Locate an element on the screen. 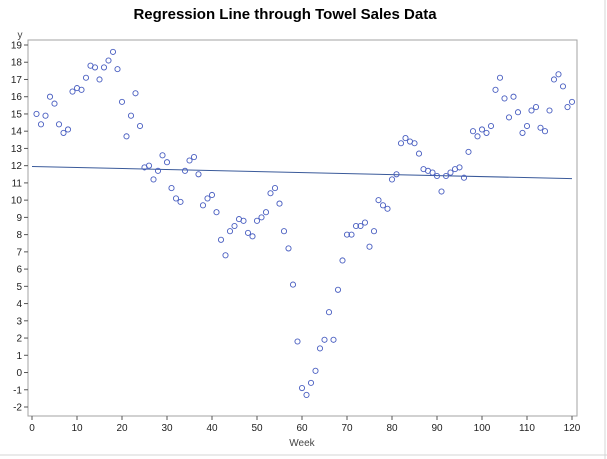  y-axis-label: y is located at coordinates (20, 35).